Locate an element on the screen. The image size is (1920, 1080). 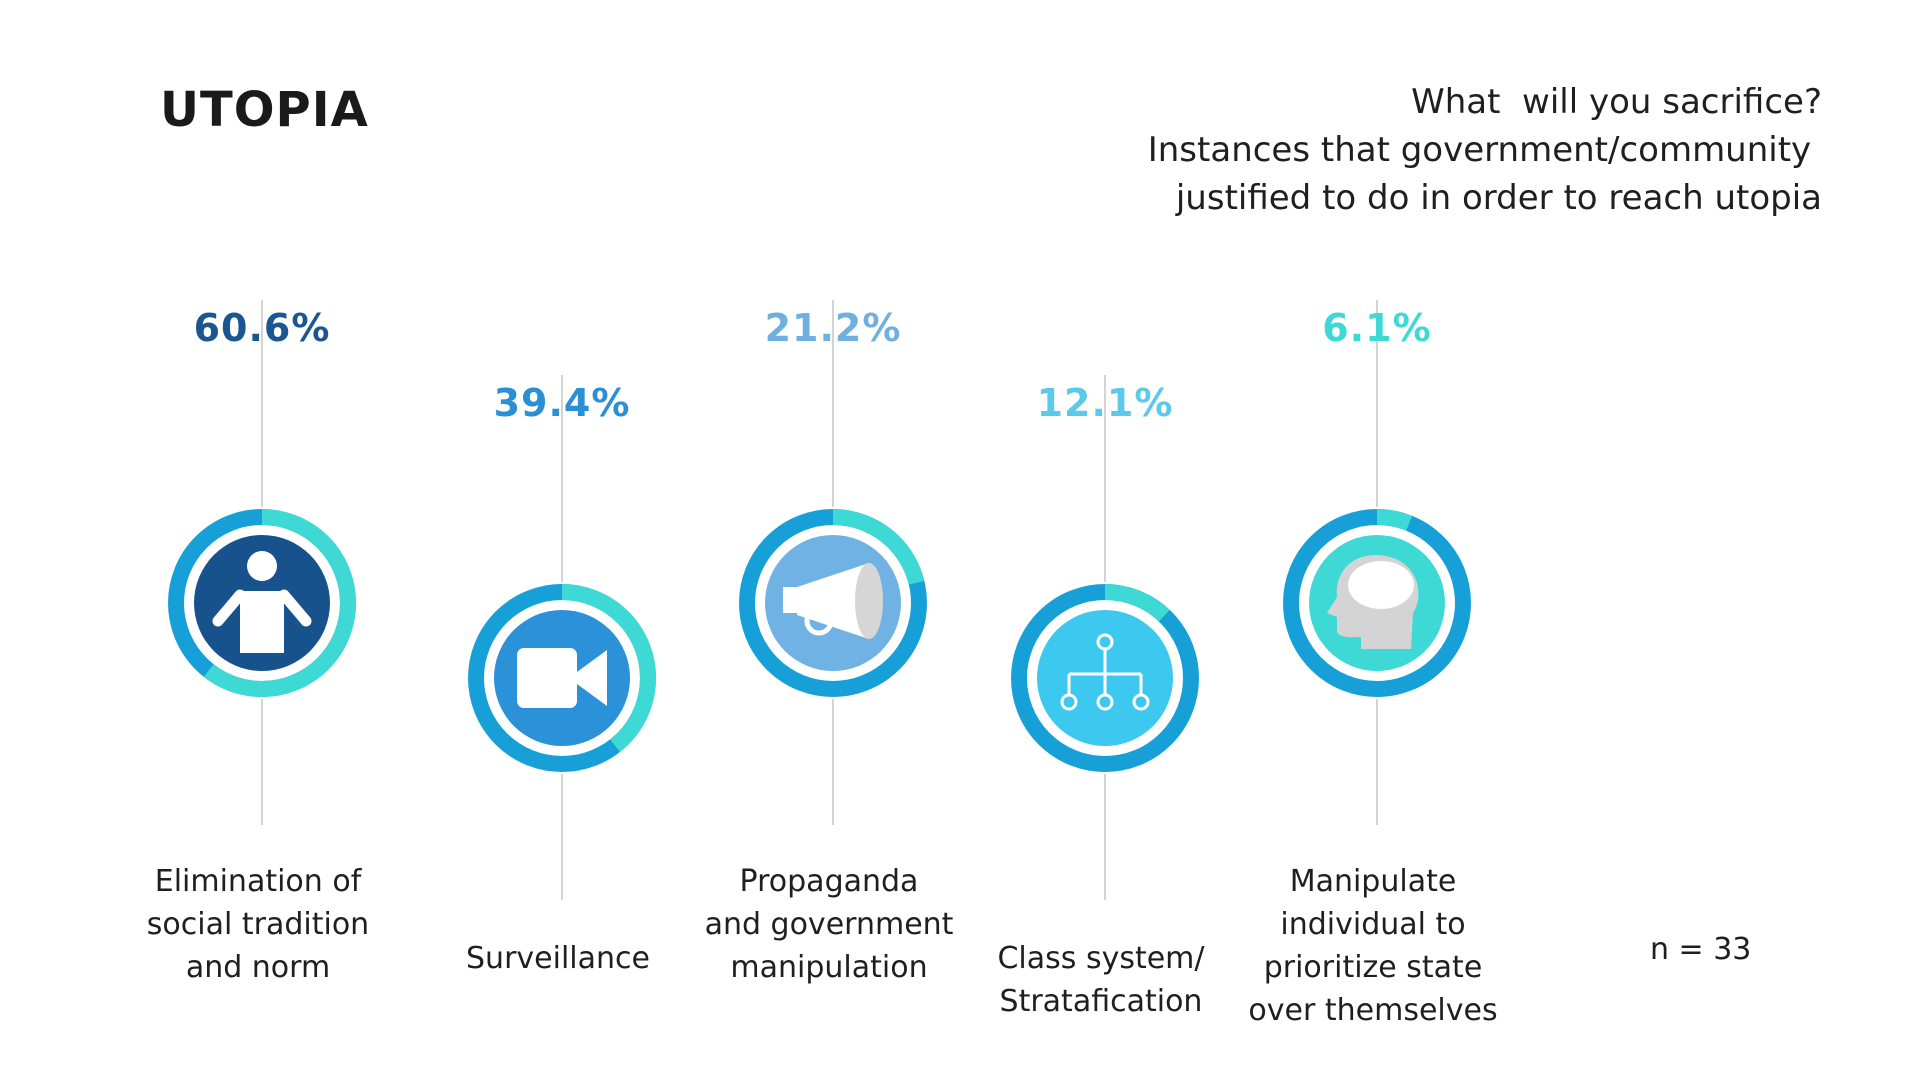
category-label: Class system/Stratafication is located at coordinates (1101, 980).